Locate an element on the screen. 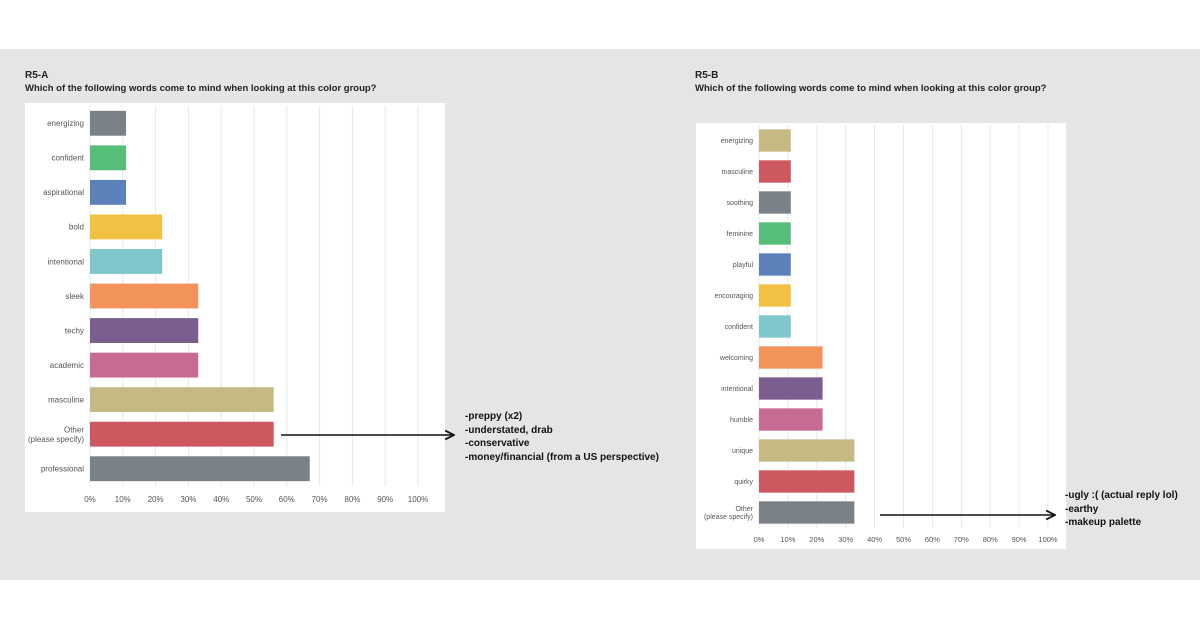 Image resolution: width=1200 pixels, height=630 pixels. category-label: academic is located at coordinates (67, 365).